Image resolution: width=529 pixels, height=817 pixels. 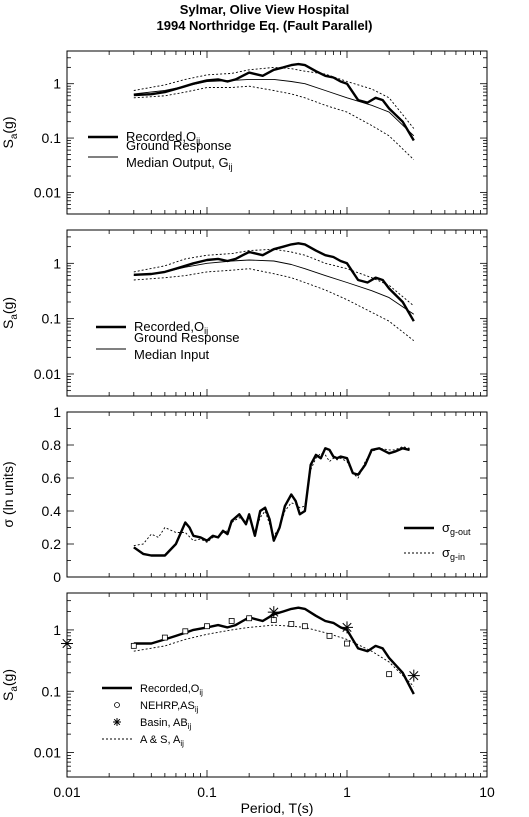 What do you see at coordinates (179, 163) in the screenshot?
I see `legend-label: Median Output, Gij` at bounding box center [179, 163].